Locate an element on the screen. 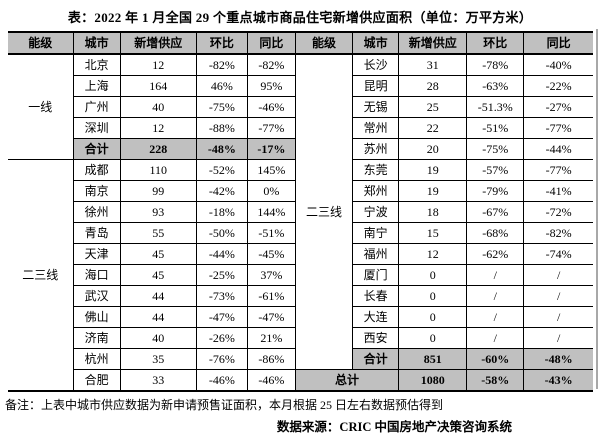 The width and height of the screenshot is (600, 435). value-cell: 33 is located at coordinates (158, 380).